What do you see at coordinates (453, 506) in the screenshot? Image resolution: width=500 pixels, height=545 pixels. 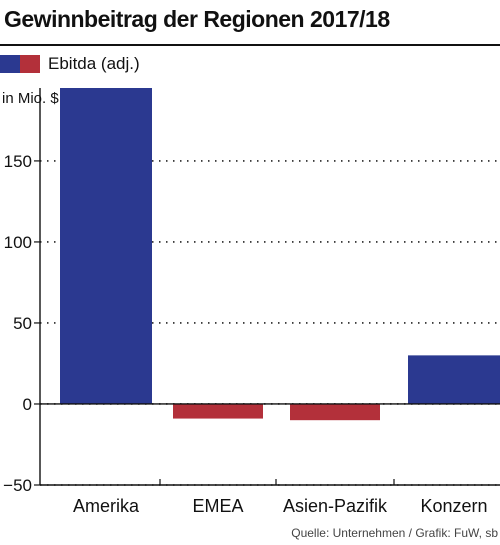 I see `x-tick-label-konzern: Konzern` at bounding box center [453, 506].